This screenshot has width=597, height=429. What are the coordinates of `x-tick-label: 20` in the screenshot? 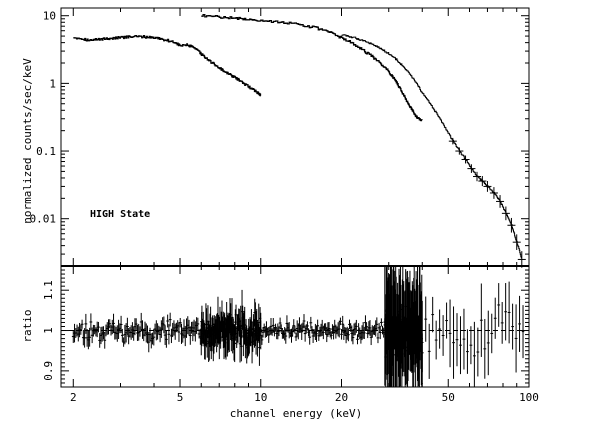 It's located at (341, 397).